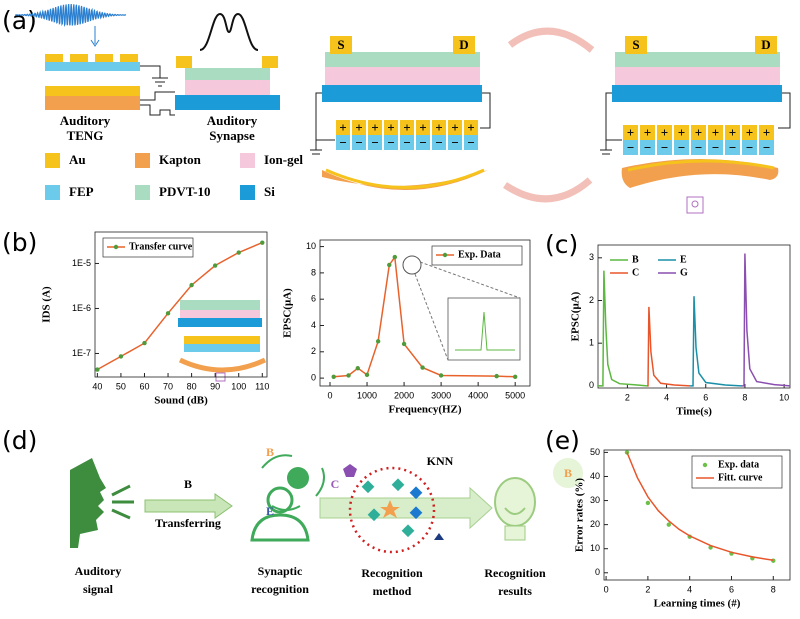  Describe the element at coordinates (181, 401) in the screenshot. I see `x-axis-label: Sound (dB)` at that location.